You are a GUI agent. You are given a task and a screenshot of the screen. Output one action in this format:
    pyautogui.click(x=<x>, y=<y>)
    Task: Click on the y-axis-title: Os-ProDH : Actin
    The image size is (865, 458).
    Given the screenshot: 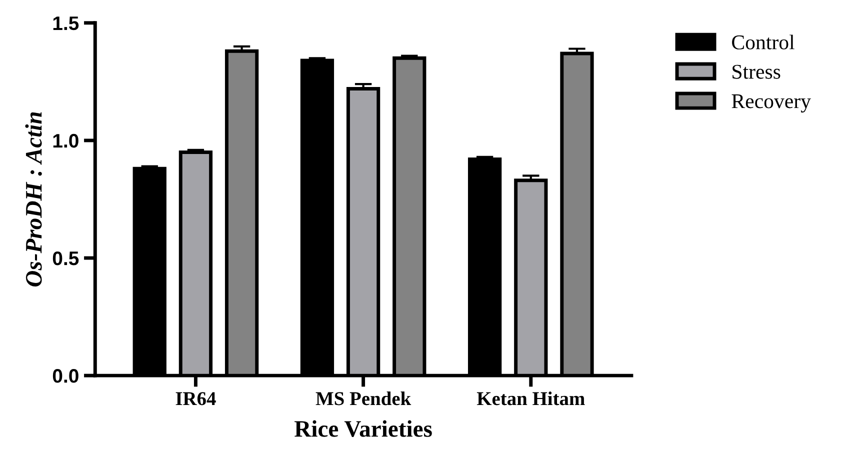 What is the action you would take?
    pyautogui.click(x=33, y=199)
    